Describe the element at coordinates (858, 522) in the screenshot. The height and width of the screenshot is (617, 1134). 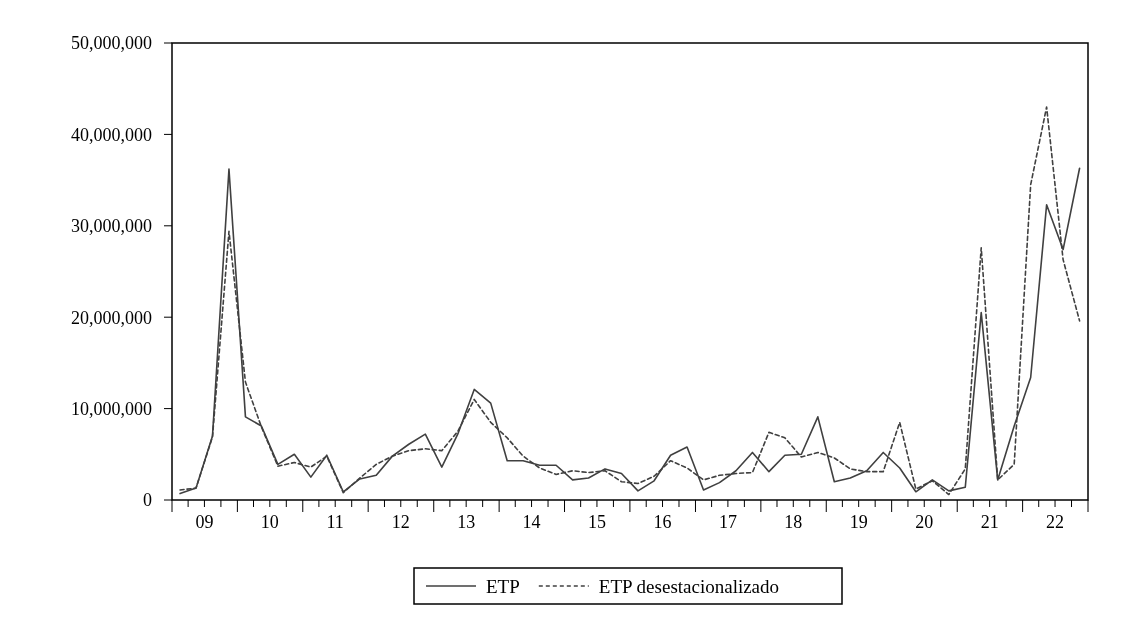
I see `x-tick-label: 19` at that location.